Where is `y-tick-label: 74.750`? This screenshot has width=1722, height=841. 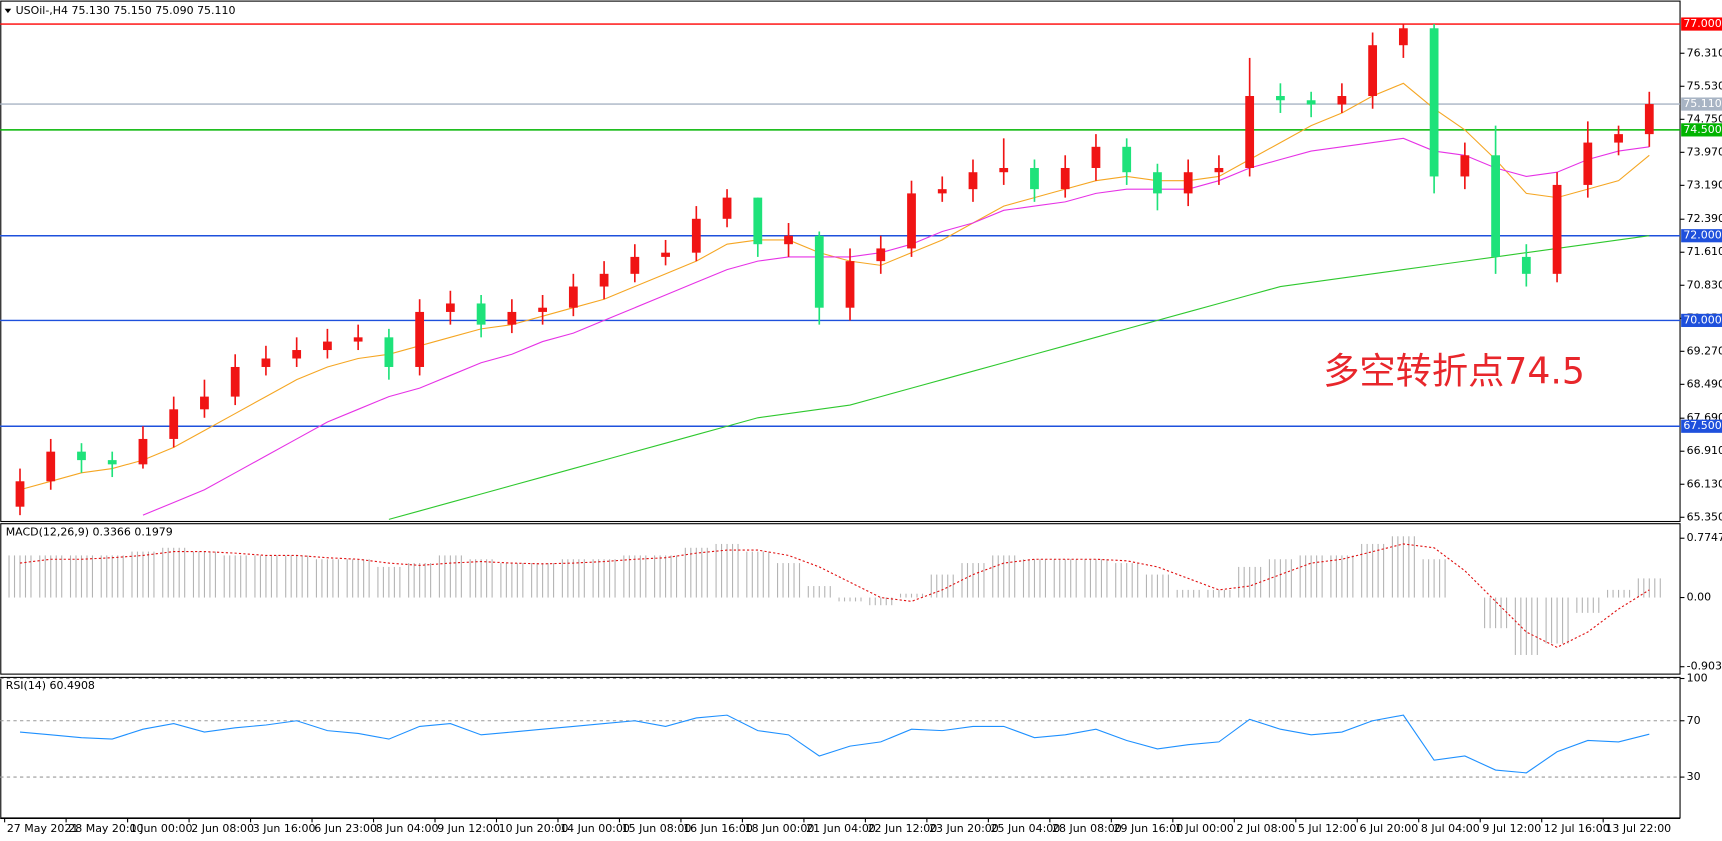 y-tick-label: 74.750 is located at coordinates (1704, 118).